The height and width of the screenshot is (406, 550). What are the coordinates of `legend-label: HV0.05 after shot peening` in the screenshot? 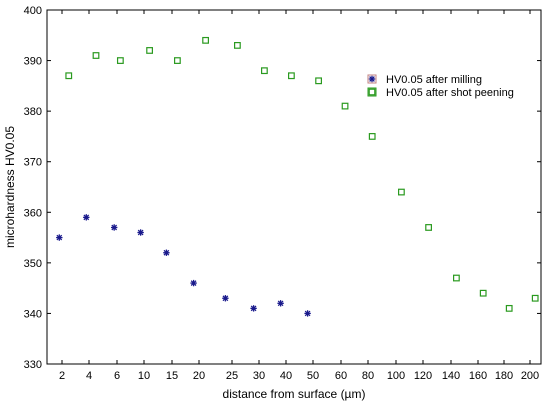 It's located at (450, 93).